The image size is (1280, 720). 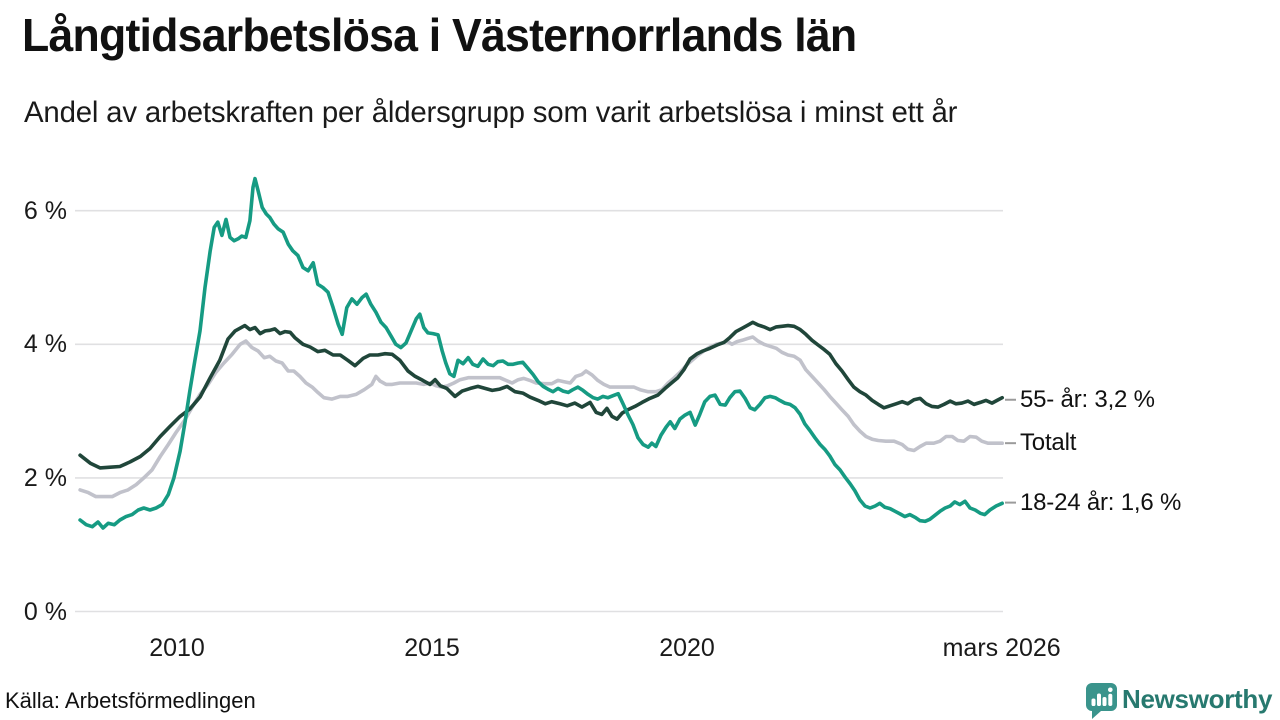 What do you see at coordinates (432, 648) in the screenshot?
I see `x-tick-label: 2015` at bounding box center [432, 648].